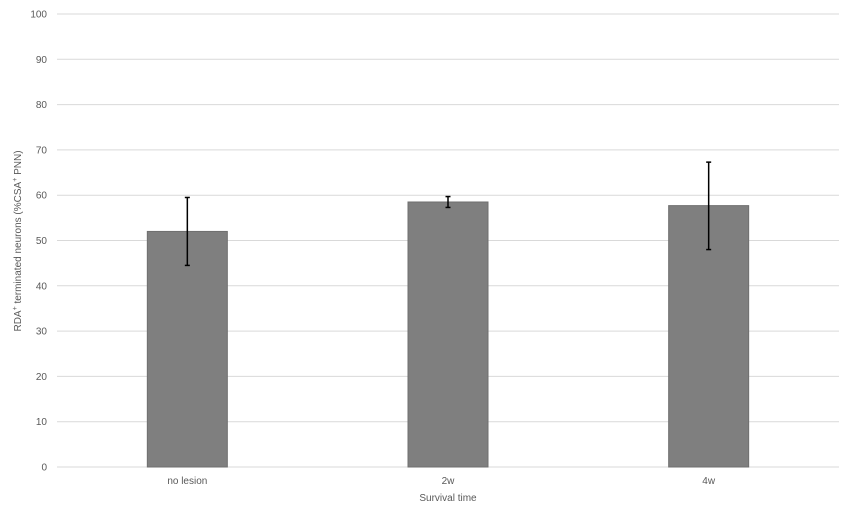 Image resolution: width=850 pixels, height=513 pixels. Describe the element at coordinates (44, 468) in the screenshot. I see `y-tick-label-0: 0` at that location.